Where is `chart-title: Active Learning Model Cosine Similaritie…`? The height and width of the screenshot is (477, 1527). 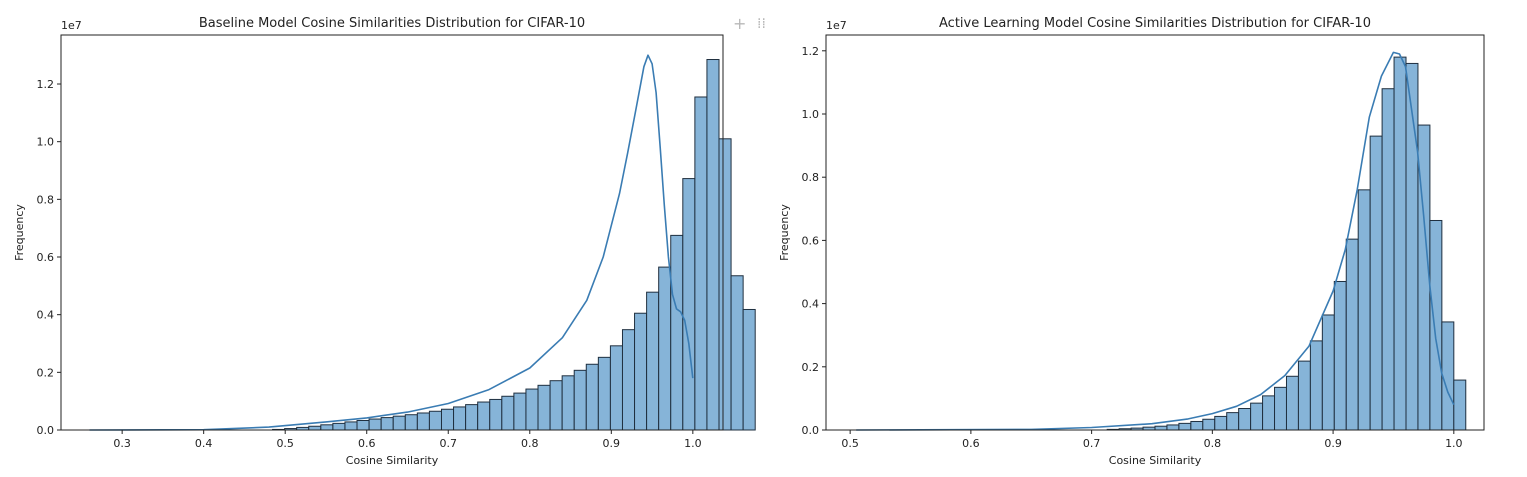
chart-title: Active Learning Model Cosine Similaritie… is located at coordinates (1155, 23).